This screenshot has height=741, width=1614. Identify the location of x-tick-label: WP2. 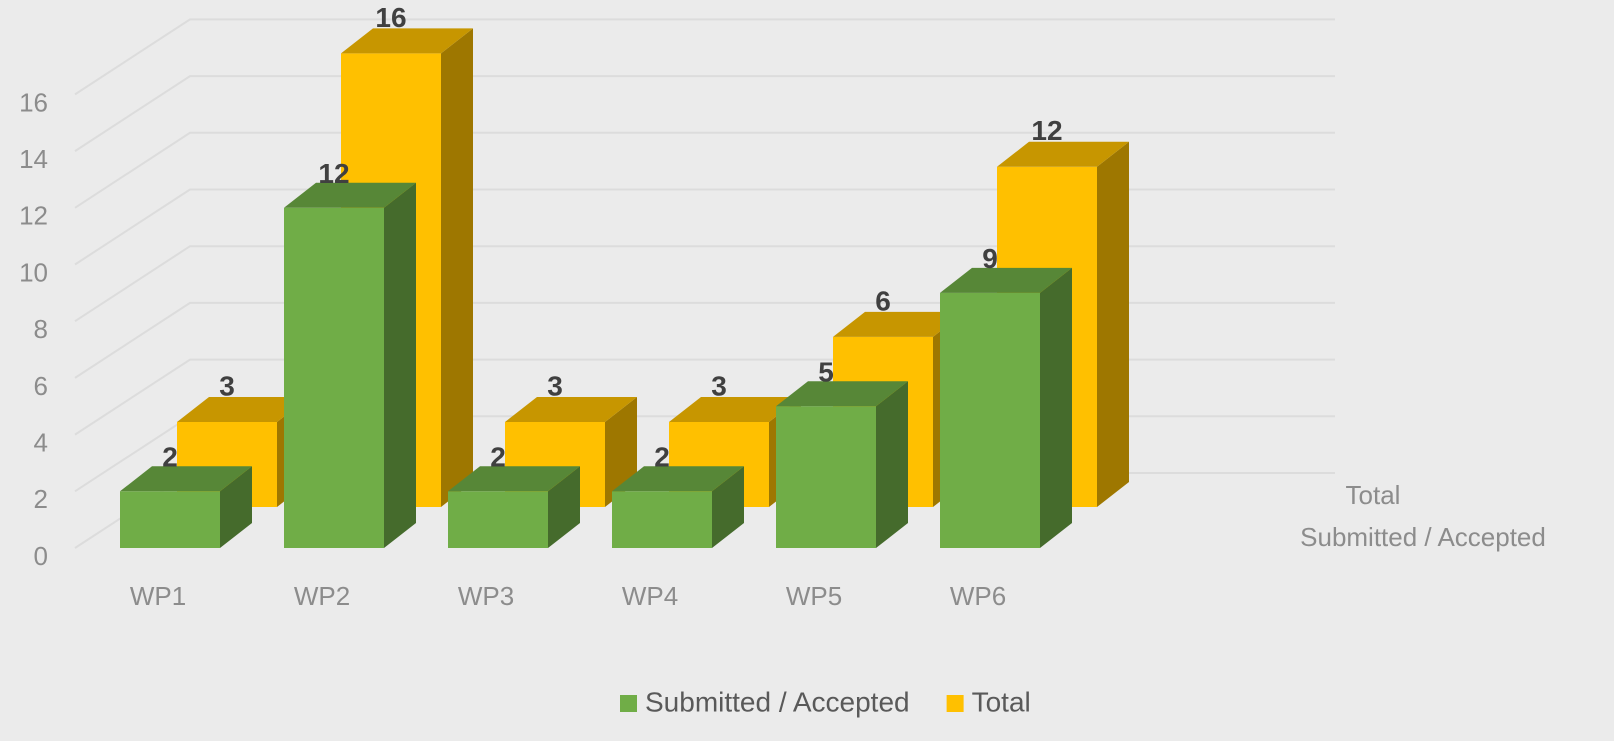
(322, 596).